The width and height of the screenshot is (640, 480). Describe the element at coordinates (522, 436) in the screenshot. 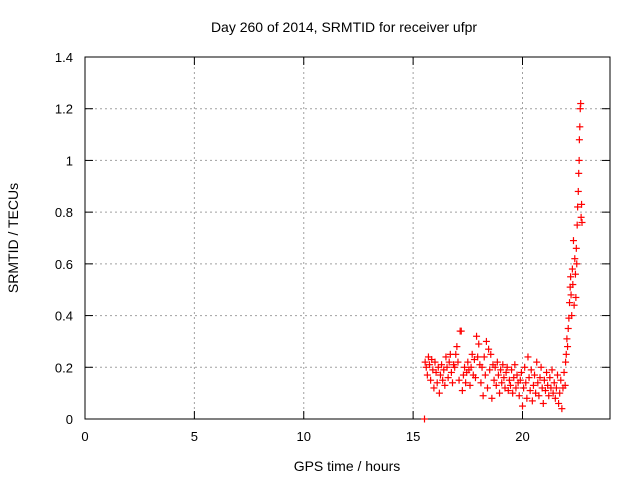

I see `x-tick-label: 20` at that location.